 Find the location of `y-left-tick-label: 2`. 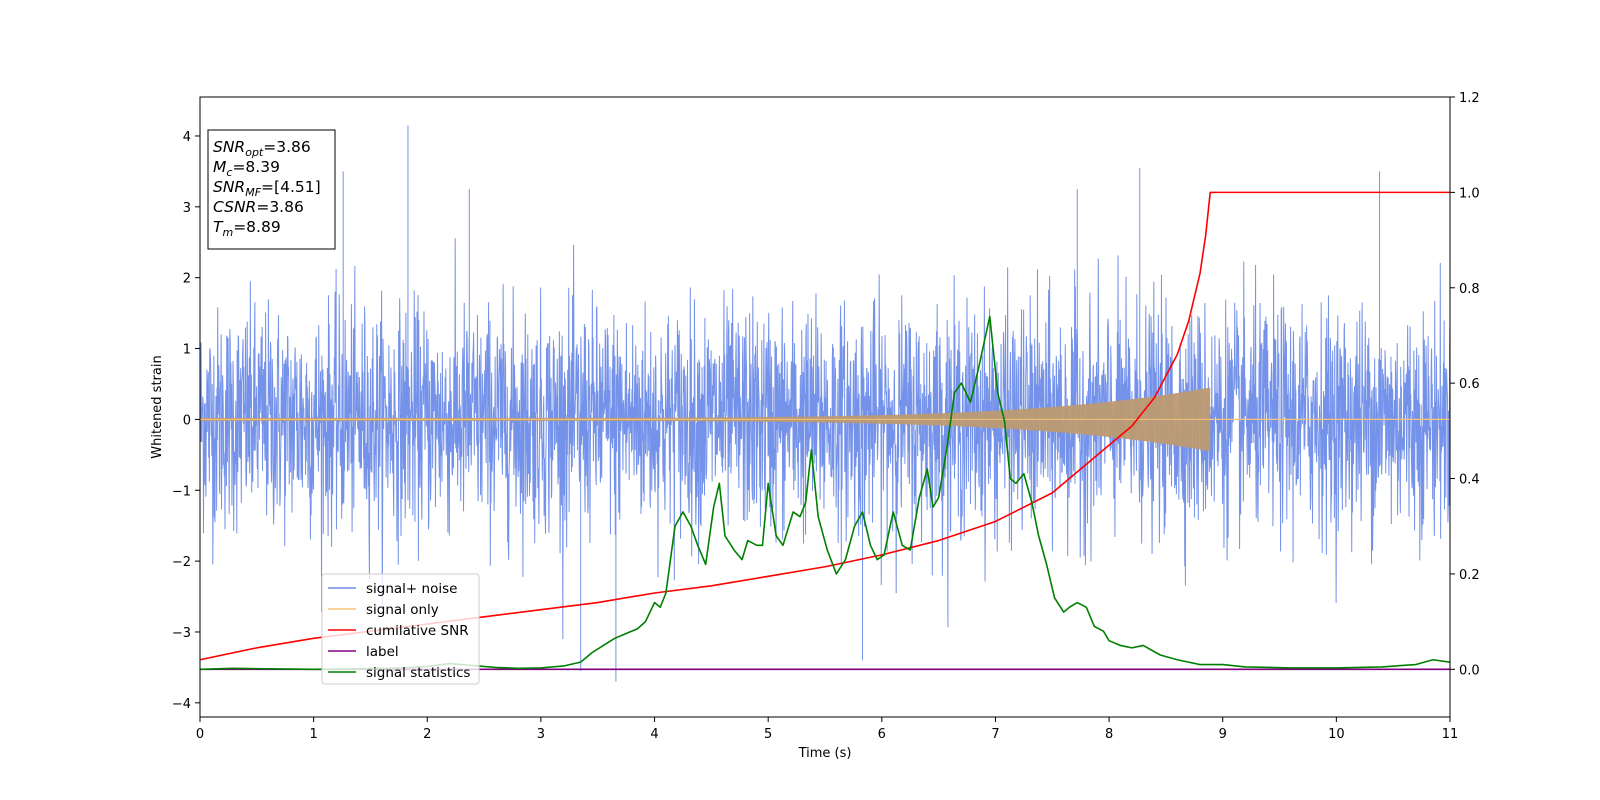

y-left-tick-label: 2 is located at coordinates (187, 279).